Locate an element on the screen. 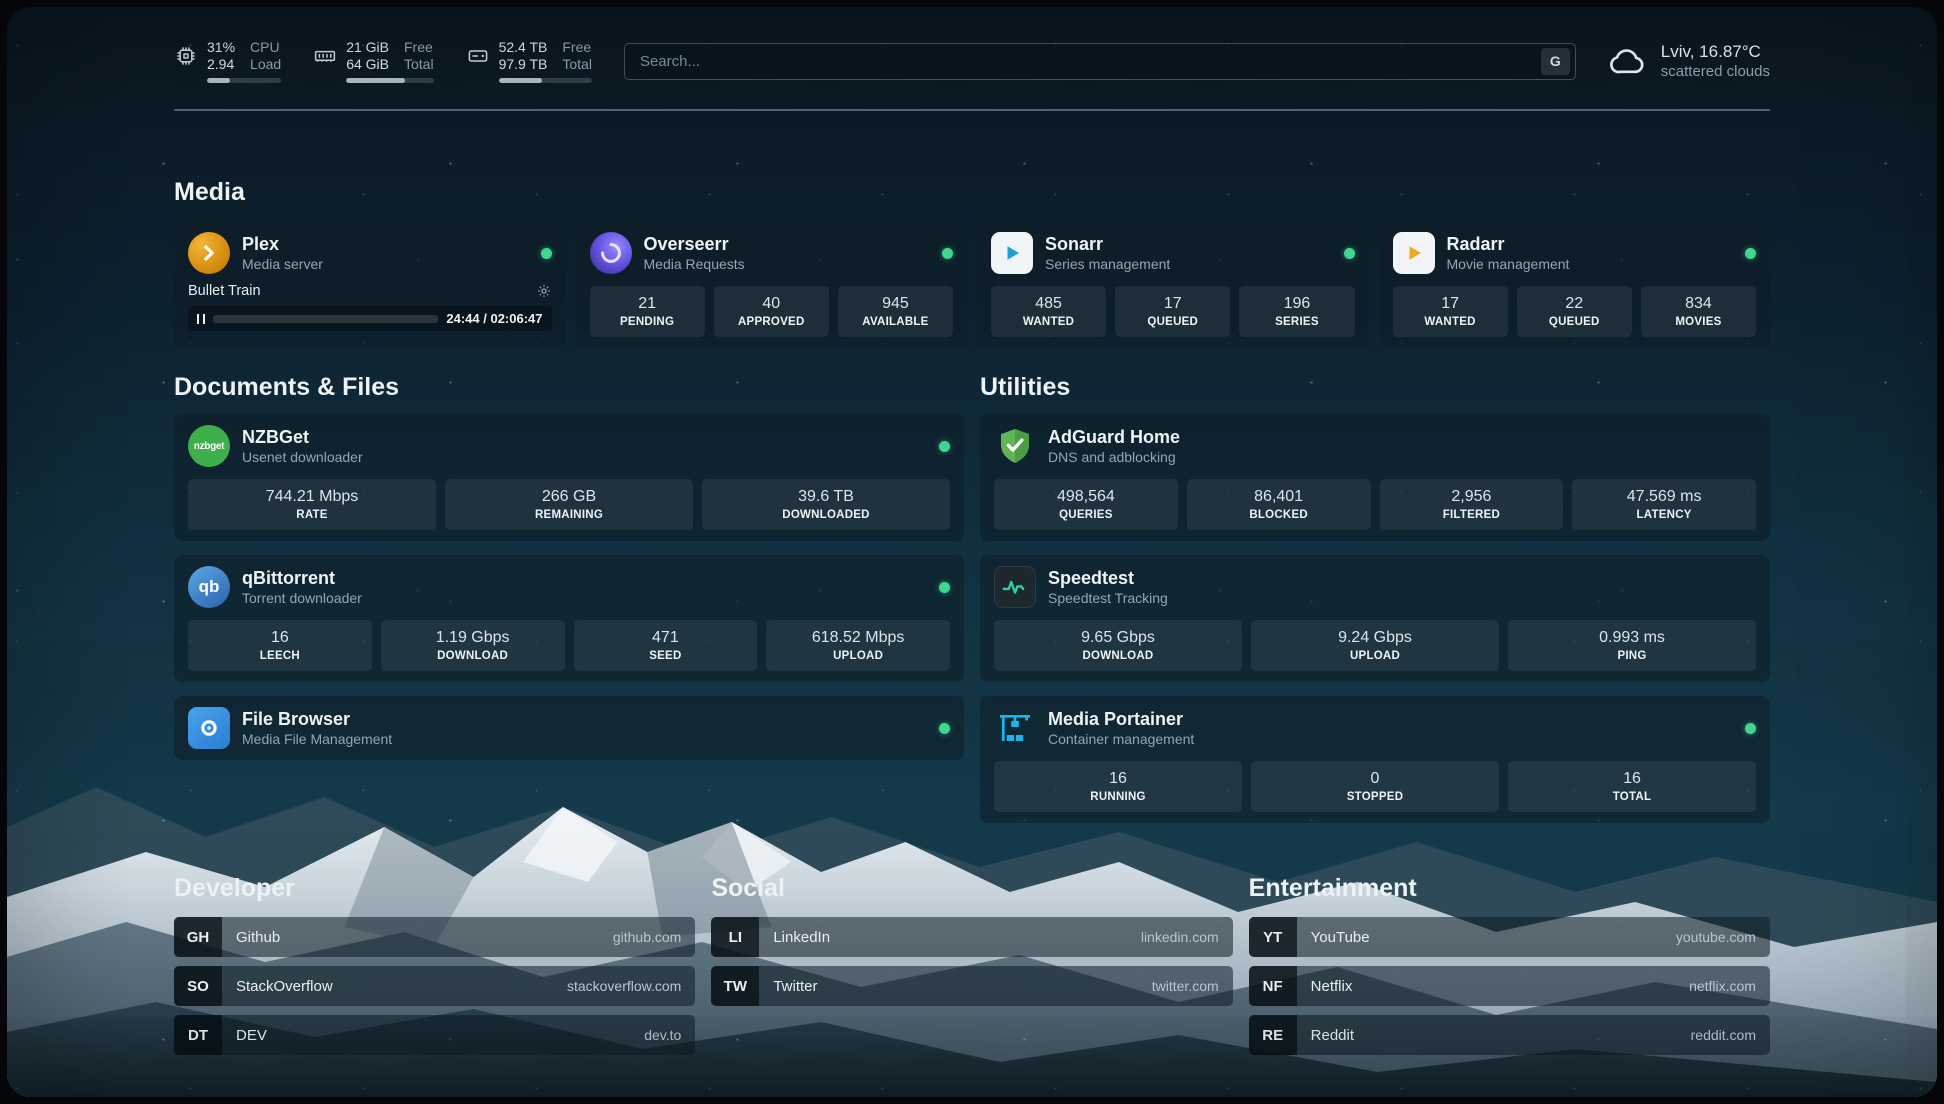 The image size is (1944, 1104). service-card-plex: Plex Media server Bullet Train is located at coordinates (370, 284).